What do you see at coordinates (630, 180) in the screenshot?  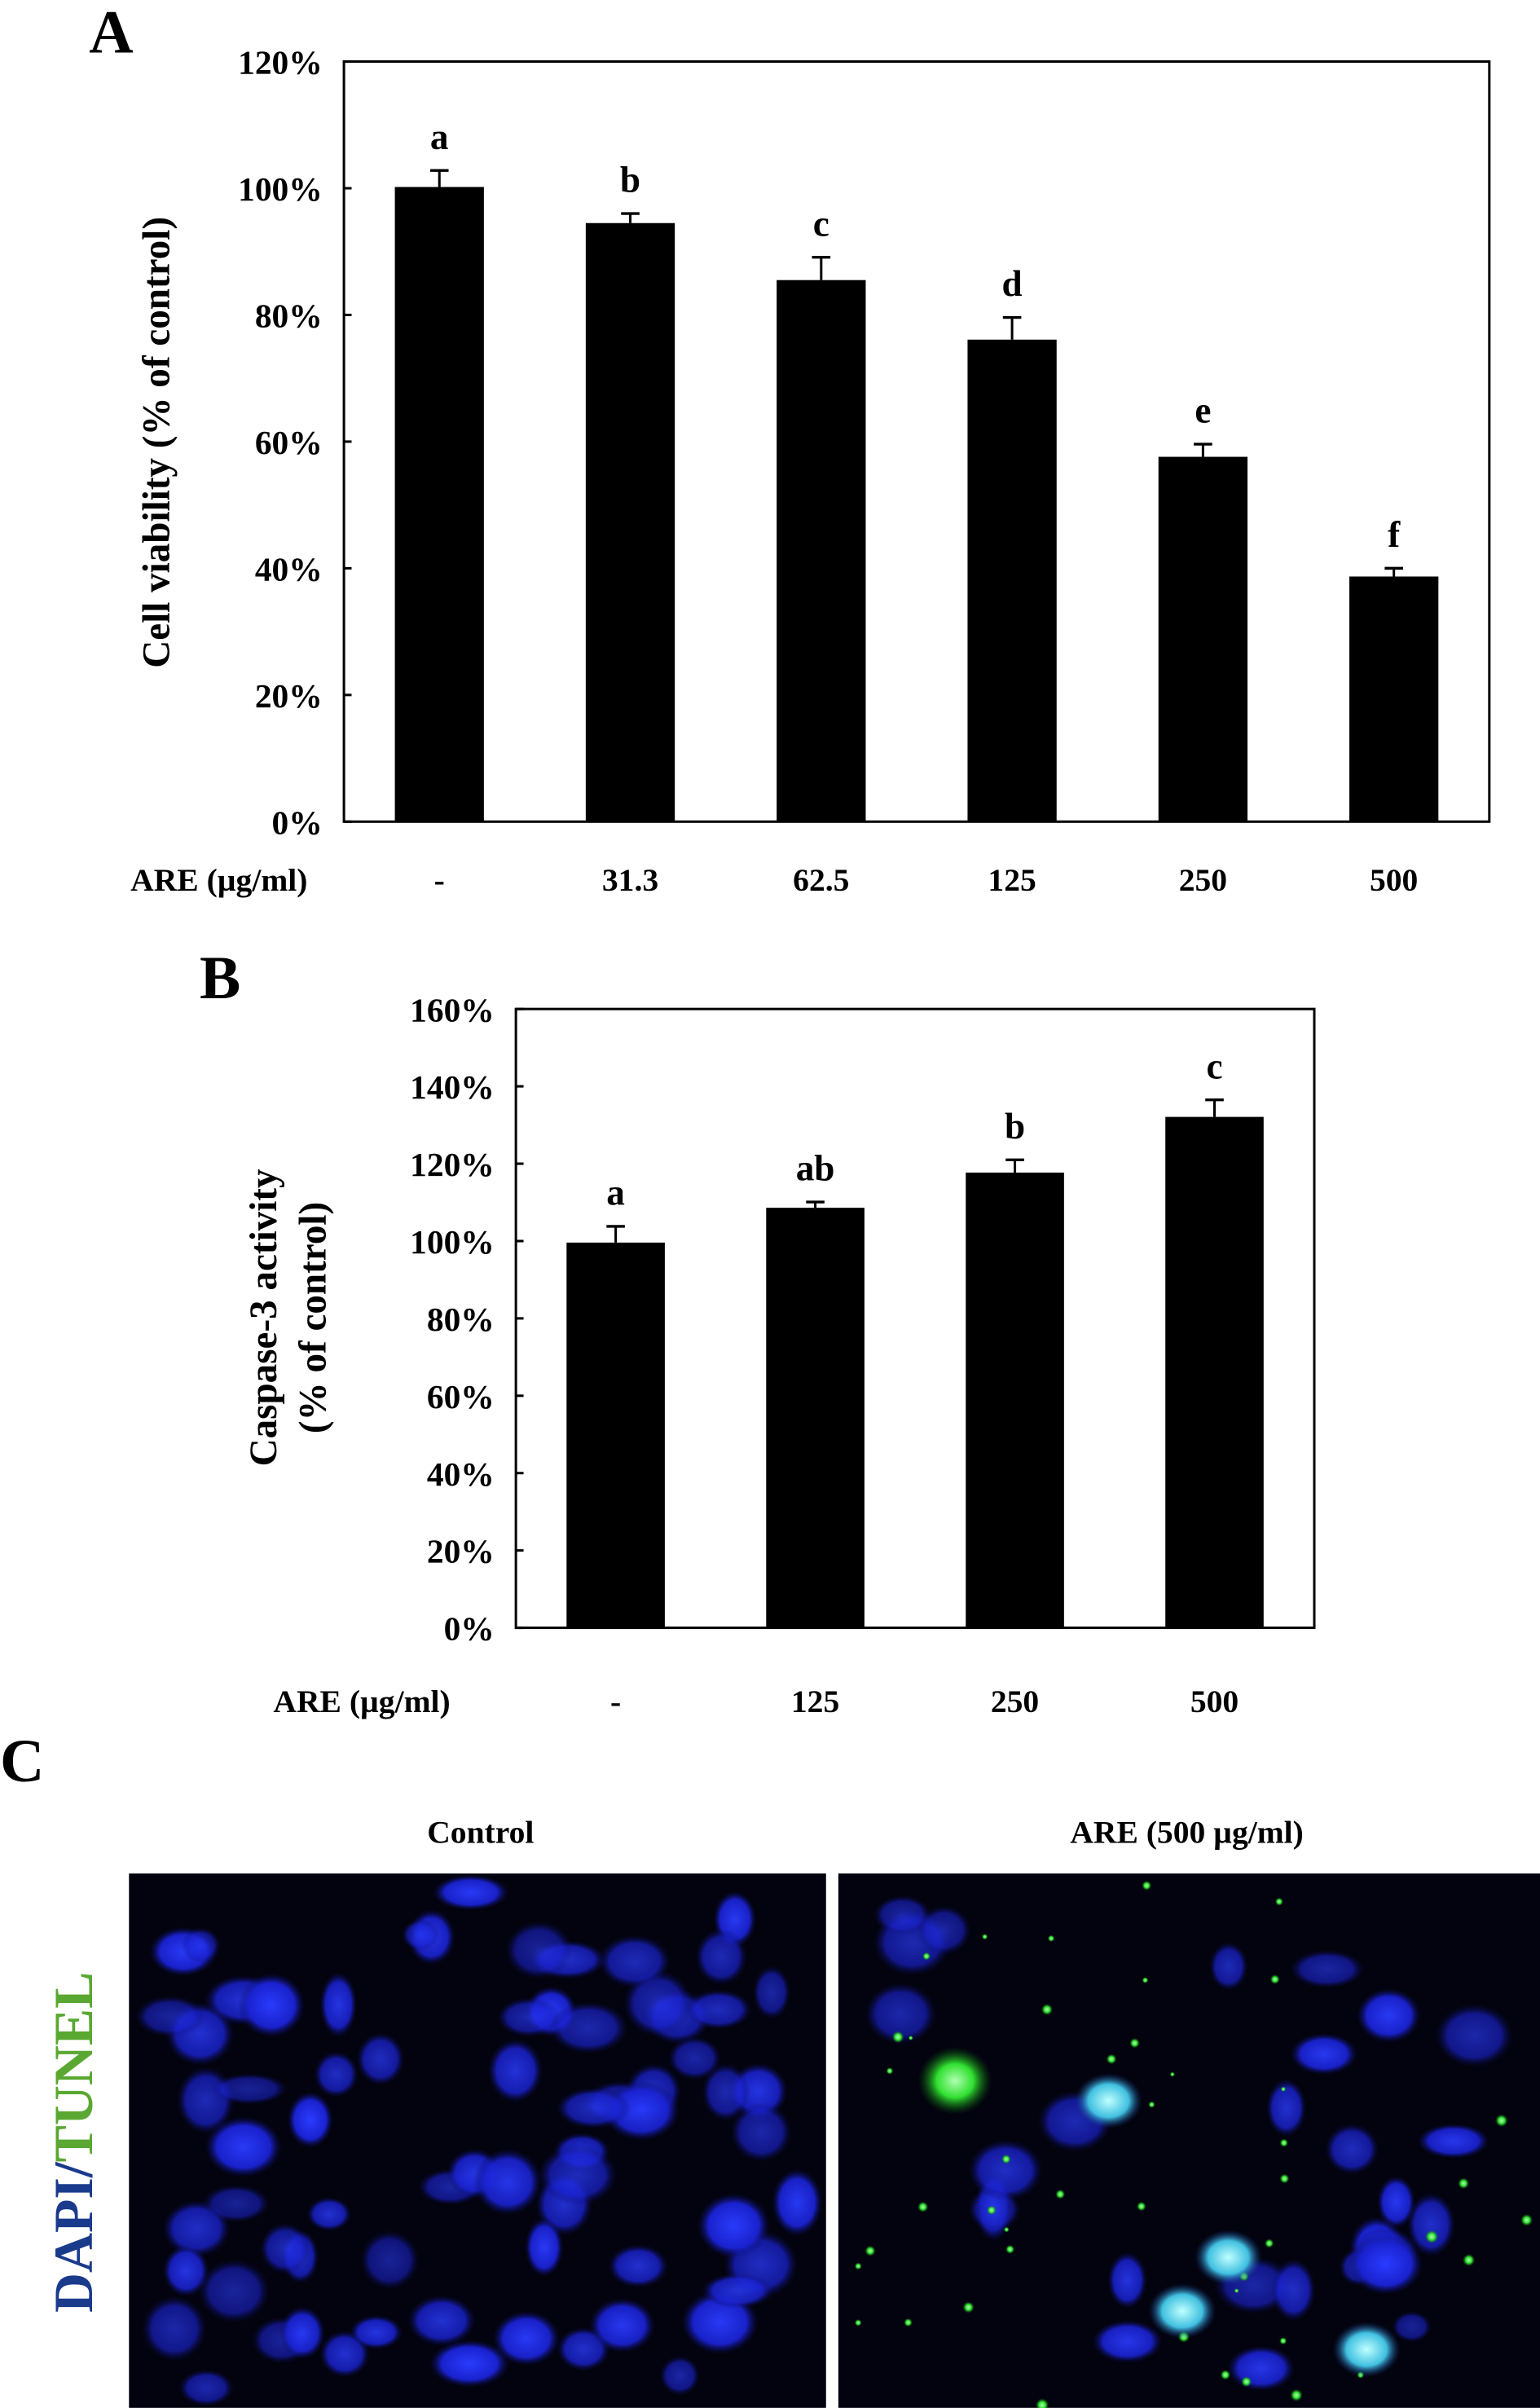 I see `significance-letter: b` at bounding box center [630, 180].